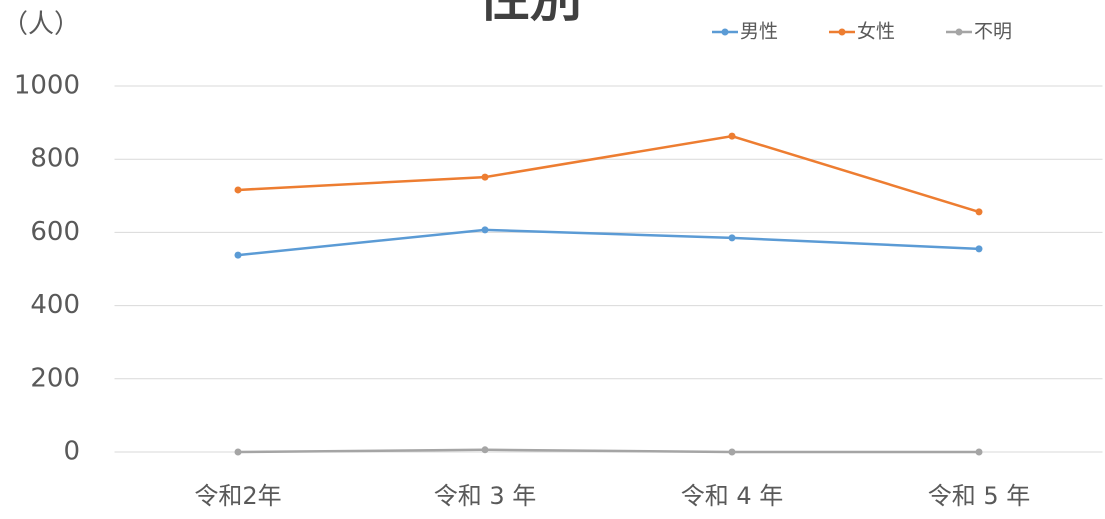  What do you see at coordinates (732, 496) in the screenshot?
I see `x-tick-label: 令和 4 年` at bounding box center [732, 496].